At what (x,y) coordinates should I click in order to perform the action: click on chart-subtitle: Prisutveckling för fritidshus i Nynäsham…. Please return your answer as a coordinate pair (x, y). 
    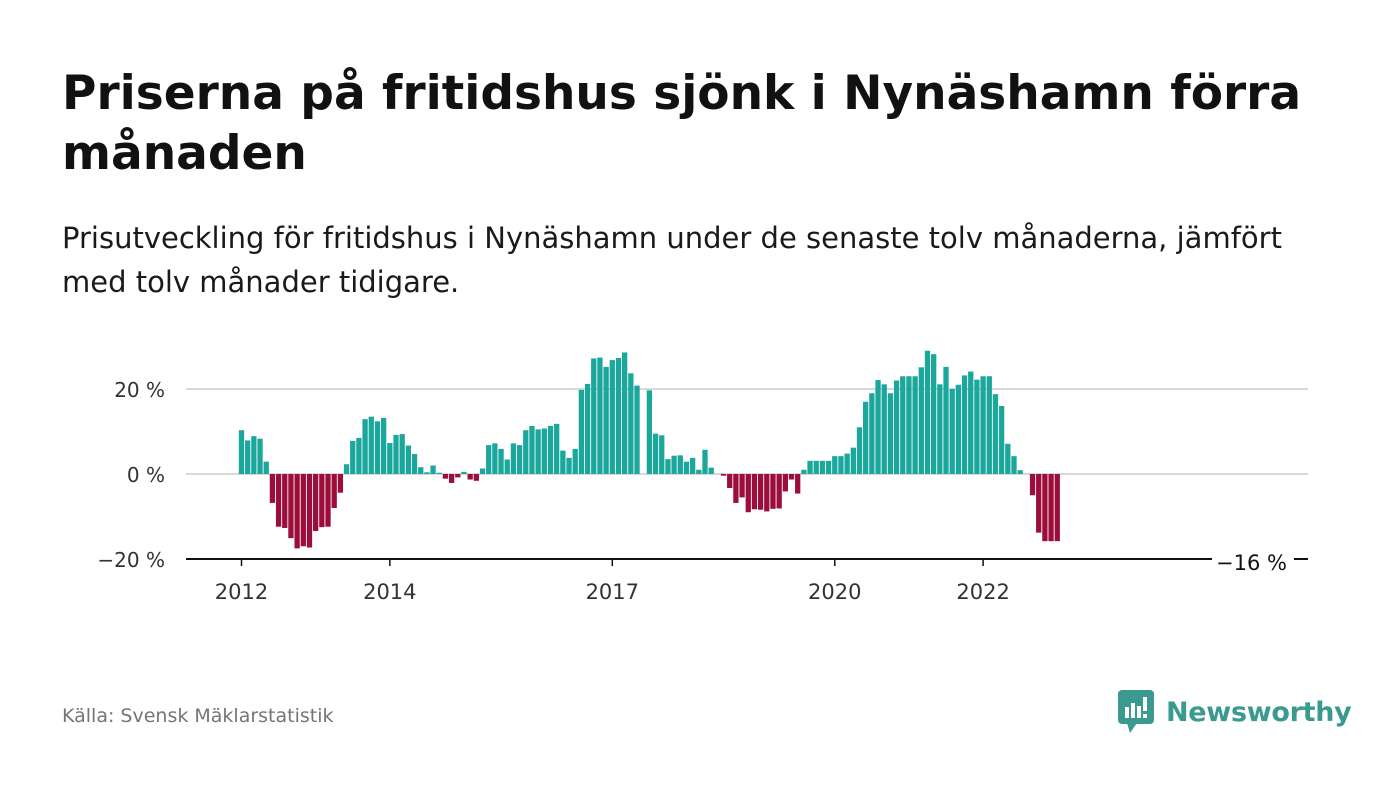
    Looking at the image, I should click on (672, 260).